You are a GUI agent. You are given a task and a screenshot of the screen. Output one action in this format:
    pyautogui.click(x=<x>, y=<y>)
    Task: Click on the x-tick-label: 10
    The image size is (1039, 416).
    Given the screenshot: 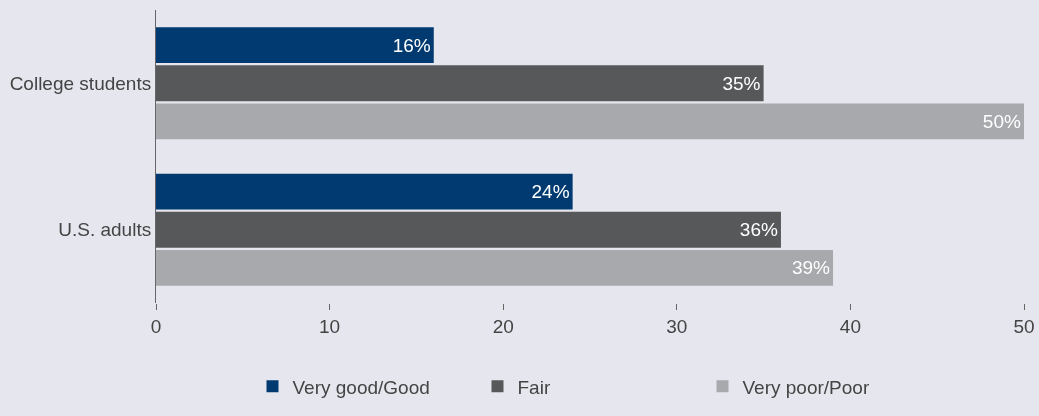 What is the action you would take?
    pyautogui.click(x=330, y=326)
    